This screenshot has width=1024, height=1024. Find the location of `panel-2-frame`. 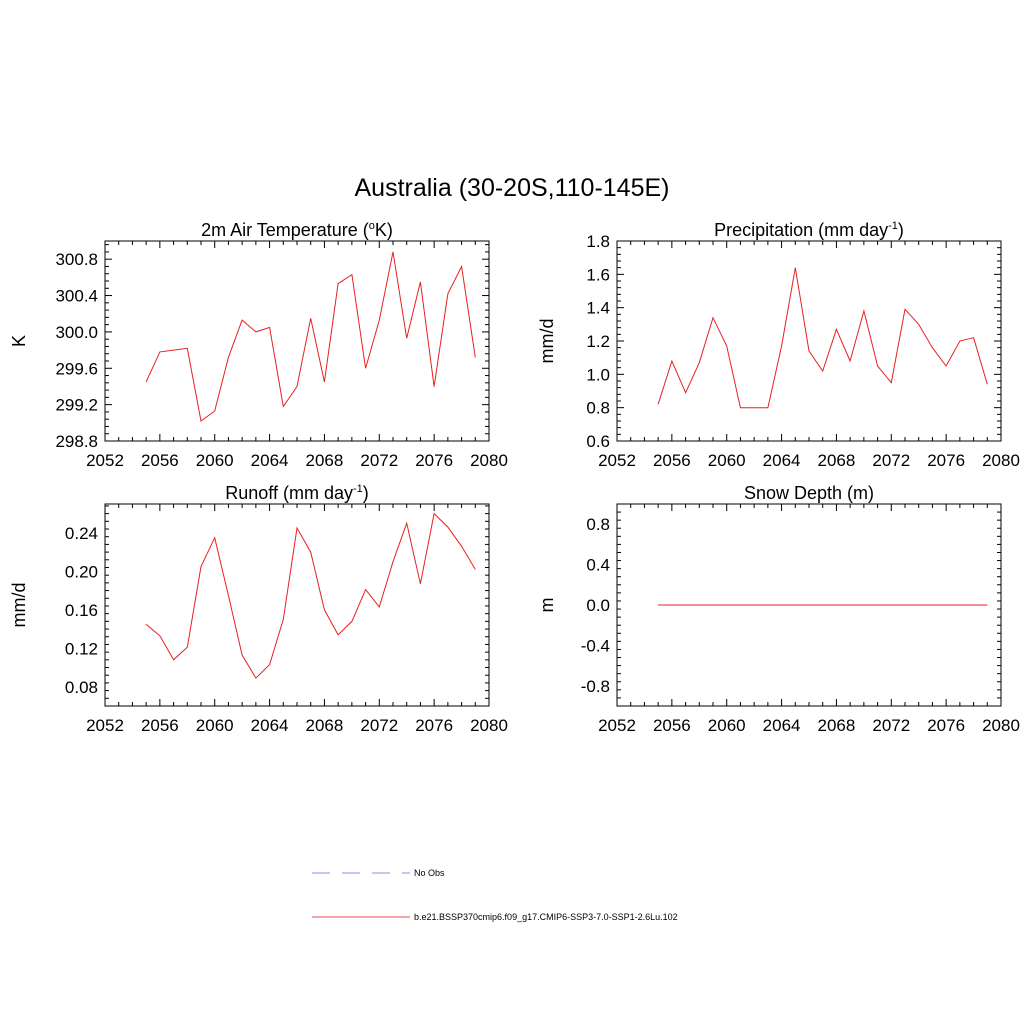

panel-2-frame is located at coordinates (297, 605).